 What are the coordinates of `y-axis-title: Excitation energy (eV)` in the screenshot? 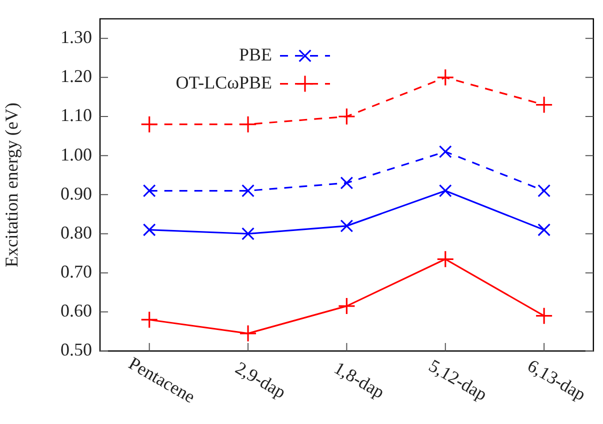 It's located at (12, 185).